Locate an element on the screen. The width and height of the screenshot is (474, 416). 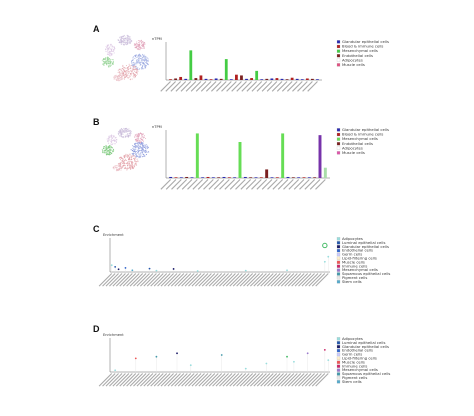
legend-label-d-1: Luminal epithelial cells is located at coordinates (363, 342).